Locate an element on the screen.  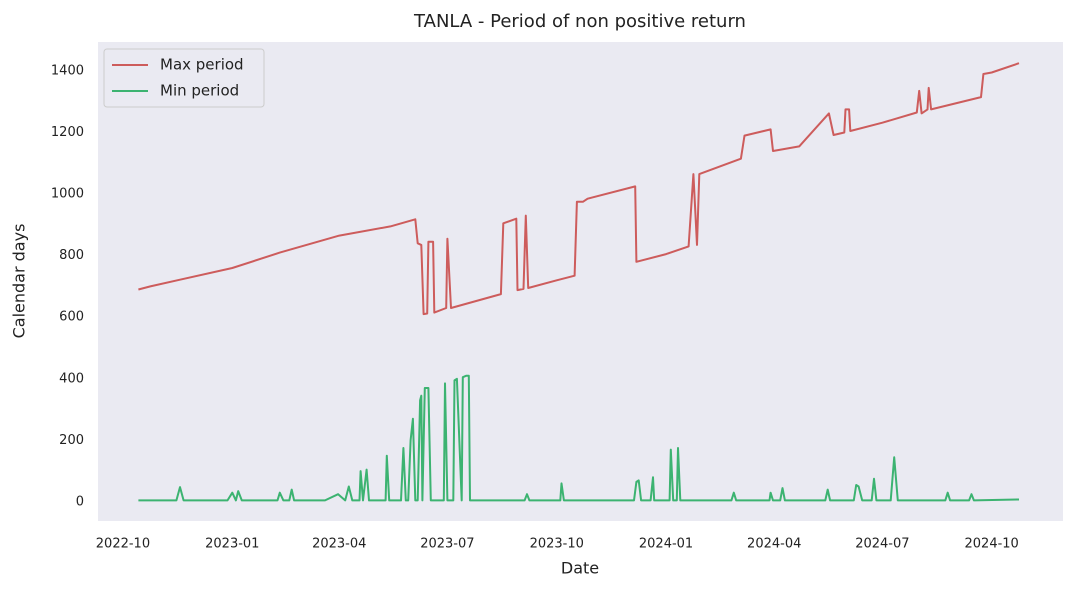
legend-label: Min period is located at coordinates (199, 91).